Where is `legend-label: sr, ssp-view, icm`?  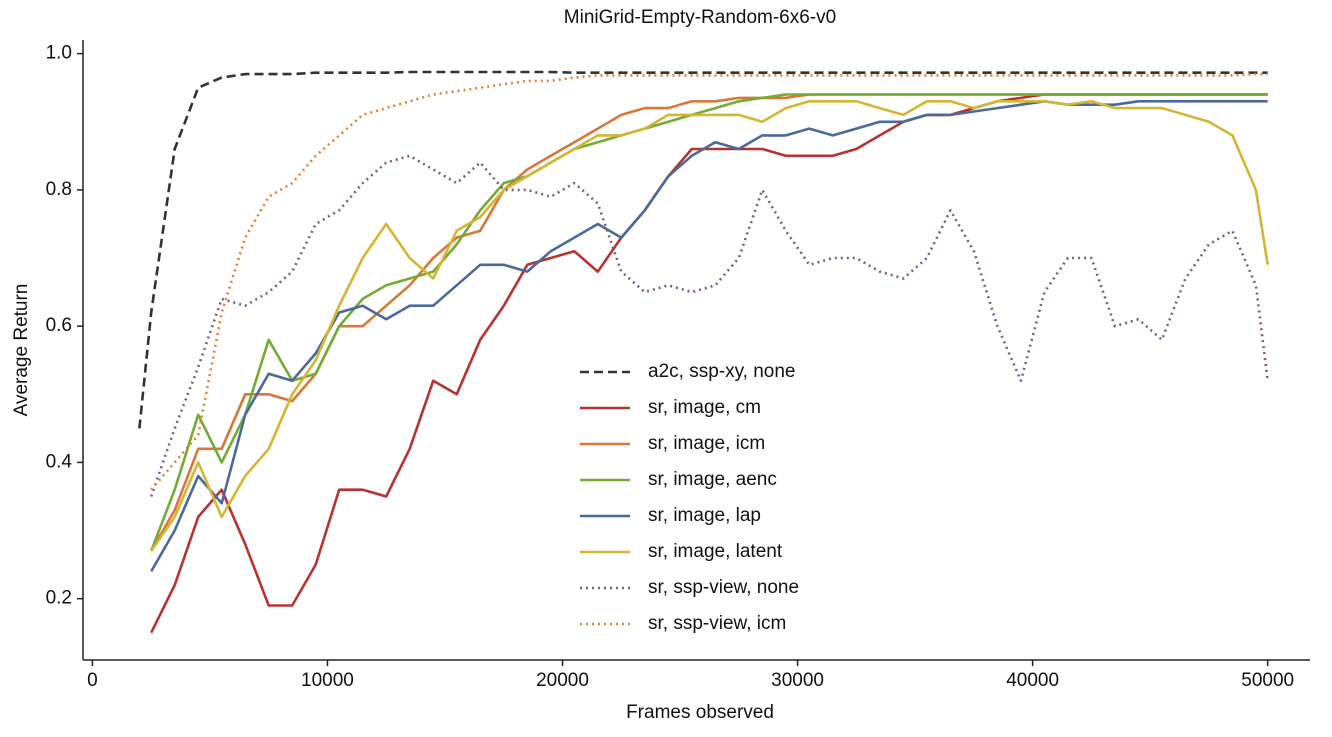
legend-label: sr, ssp-view, icm is located at coordinates (717, 623).